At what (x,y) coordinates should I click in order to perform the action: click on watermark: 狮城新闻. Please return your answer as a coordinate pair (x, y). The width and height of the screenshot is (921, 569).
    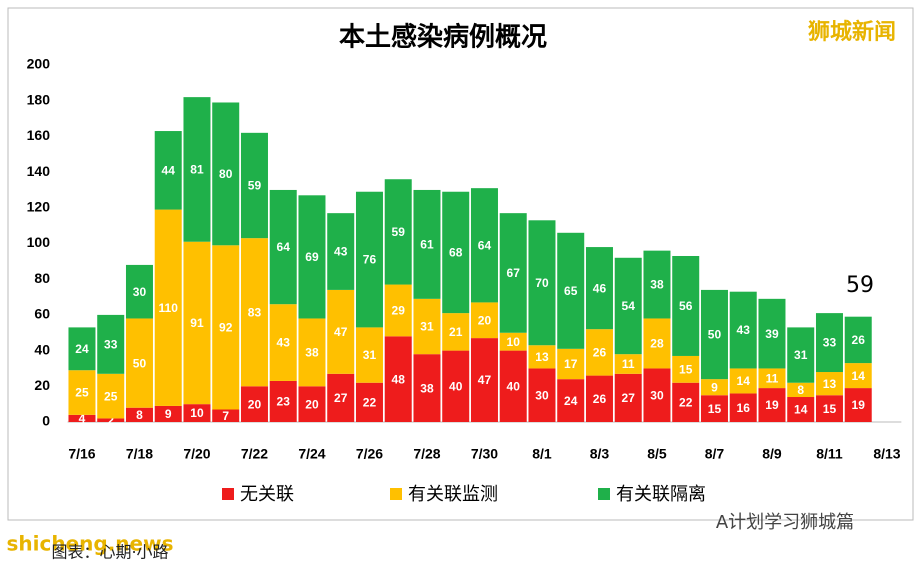
    Looking at the image, I should click on (852, 32).